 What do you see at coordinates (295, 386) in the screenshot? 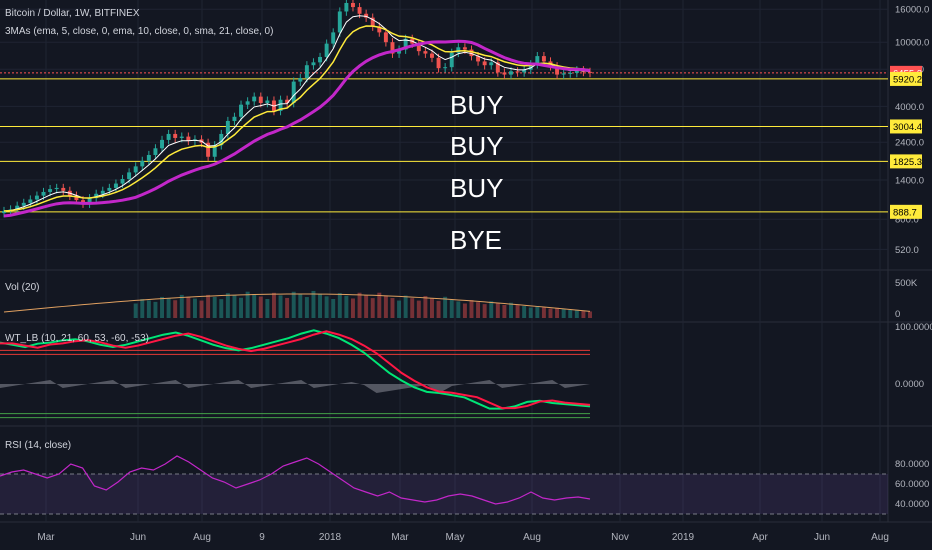
I see `wt-histogram` at bounding box center [295, 386].